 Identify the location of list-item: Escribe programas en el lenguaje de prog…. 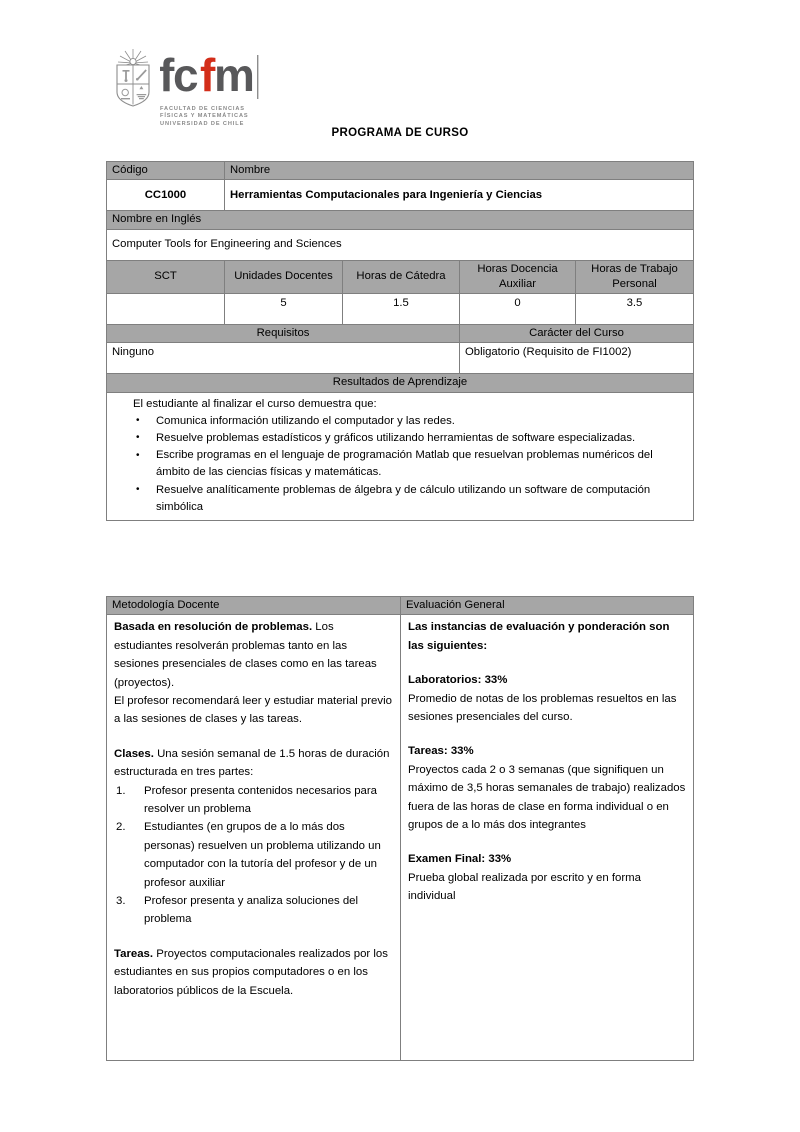
(410, 464).